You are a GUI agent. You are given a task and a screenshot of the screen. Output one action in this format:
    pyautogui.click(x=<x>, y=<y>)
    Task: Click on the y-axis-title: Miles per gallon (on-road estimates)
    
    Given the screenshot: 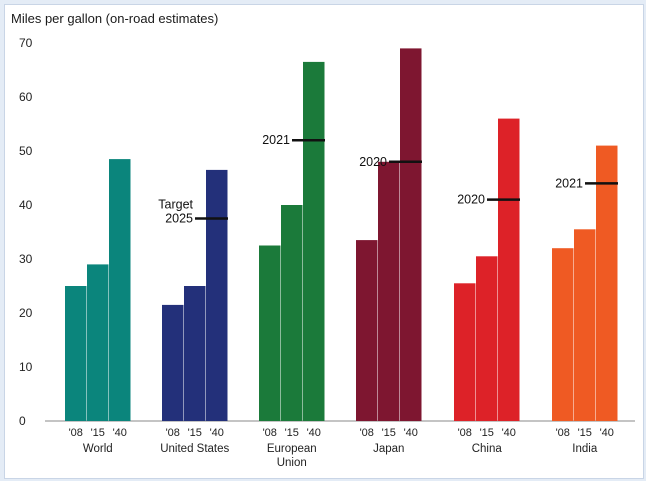 What is the action you would take?
    pyautogui.click(x=114, y=18)
    